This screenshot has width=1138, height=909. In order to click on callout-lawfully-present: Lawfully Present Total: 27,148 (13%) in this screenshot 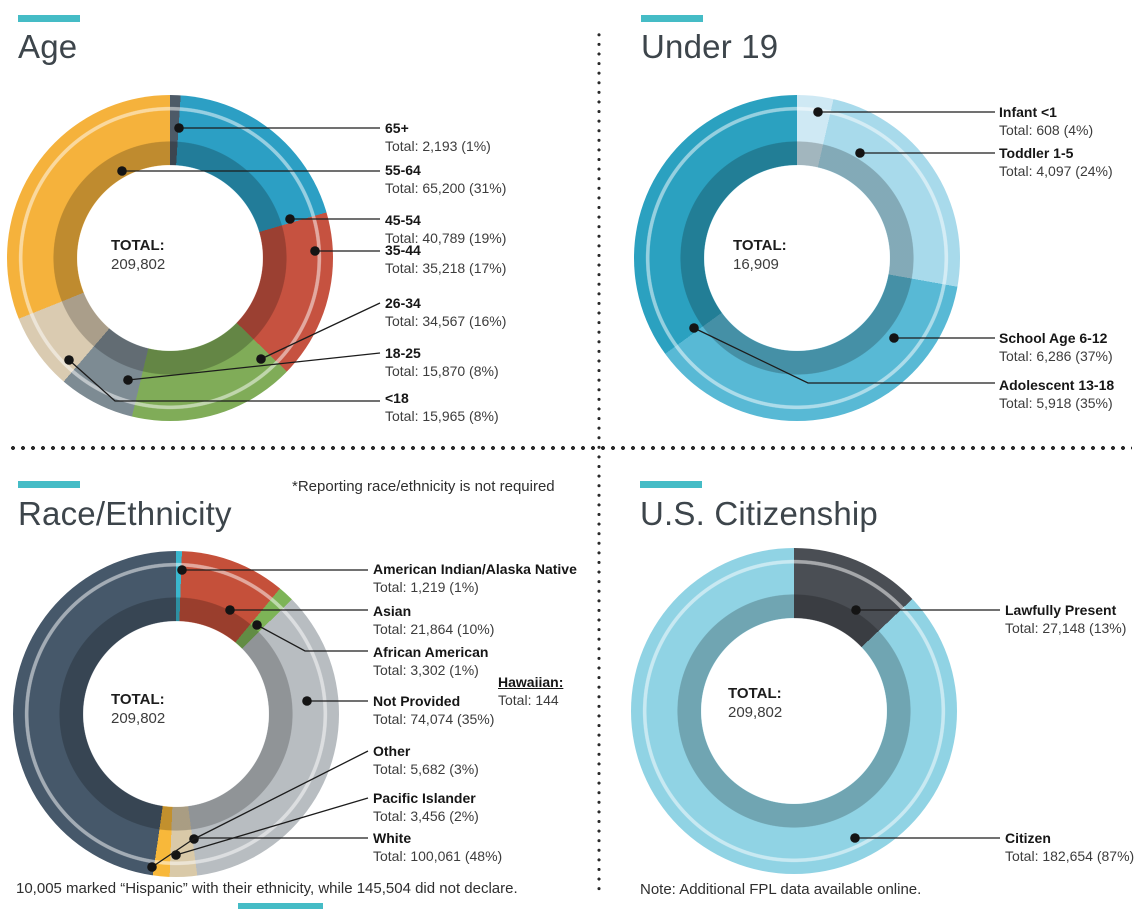, I will do `click(1066, 619)`.